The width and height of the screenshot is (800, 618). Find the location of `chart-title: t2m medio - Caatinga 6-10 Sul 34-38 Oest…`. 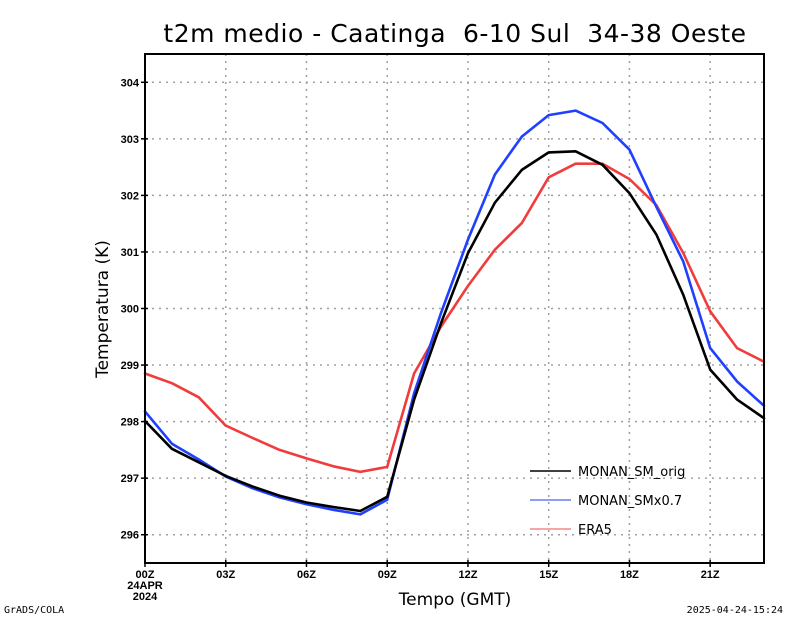

chart-title: t2m medio - Caatinga 6-10 Sul 34-38 Oest… is located at coordinates (454, 33).